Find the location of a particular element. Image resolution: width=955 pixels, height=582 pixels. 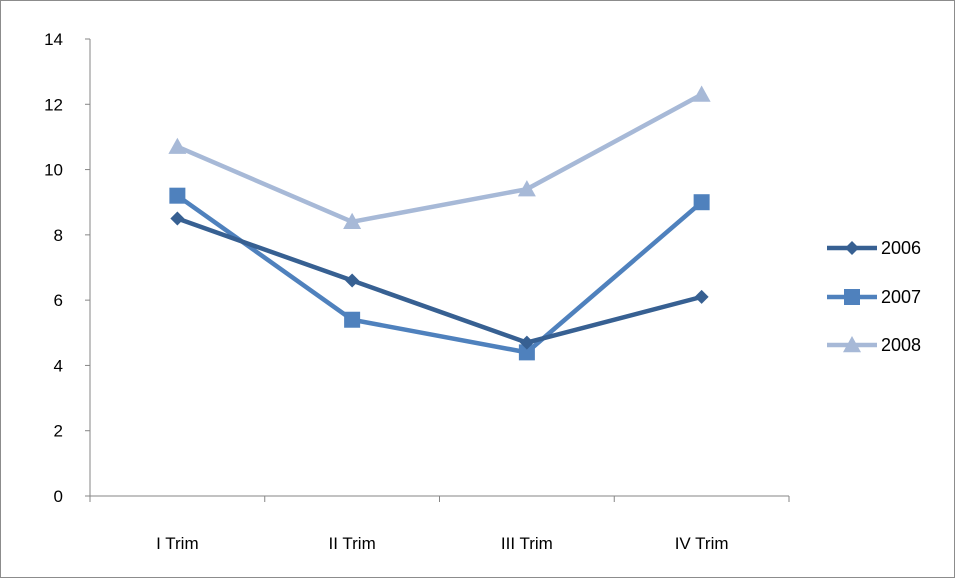

legend-item-2006: 2006 is located at coordinates (874, 248).